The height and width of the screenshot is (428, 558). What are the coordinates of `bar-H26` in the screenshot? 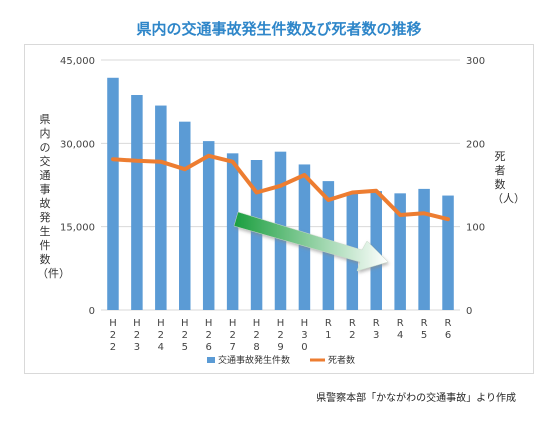 It's located at (208, 225).